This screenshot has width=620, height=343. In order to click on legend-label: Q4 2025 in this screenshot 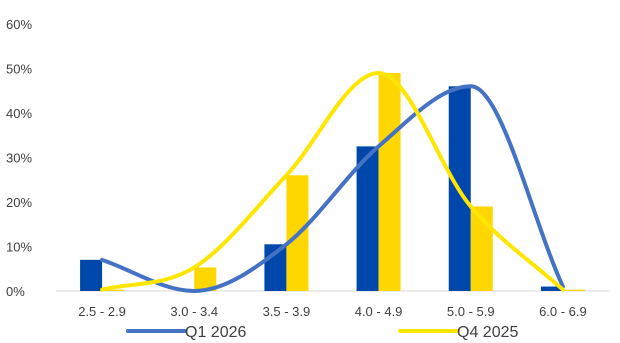, I will do `click(487, 332)`.